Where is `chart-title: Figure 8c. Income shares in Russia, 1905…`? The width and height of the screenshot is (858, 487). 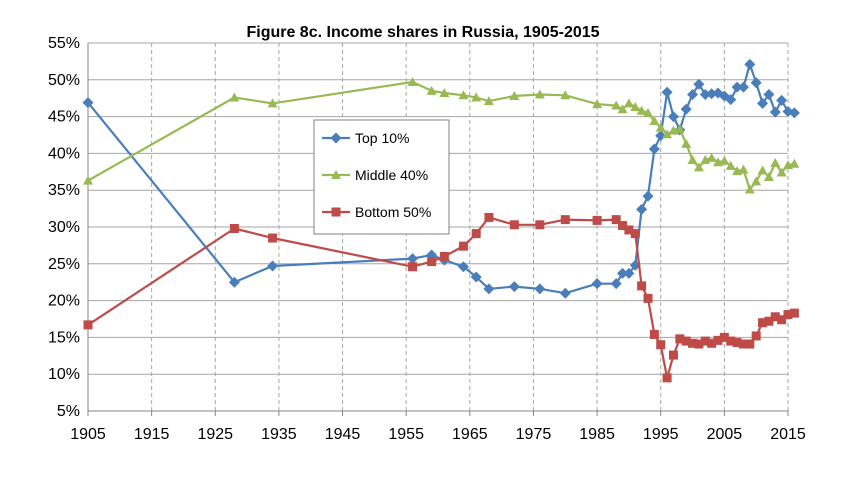
chart-title: Figure 8c. Income shares in Russia, 1905… is located at coordinates (422, 32).